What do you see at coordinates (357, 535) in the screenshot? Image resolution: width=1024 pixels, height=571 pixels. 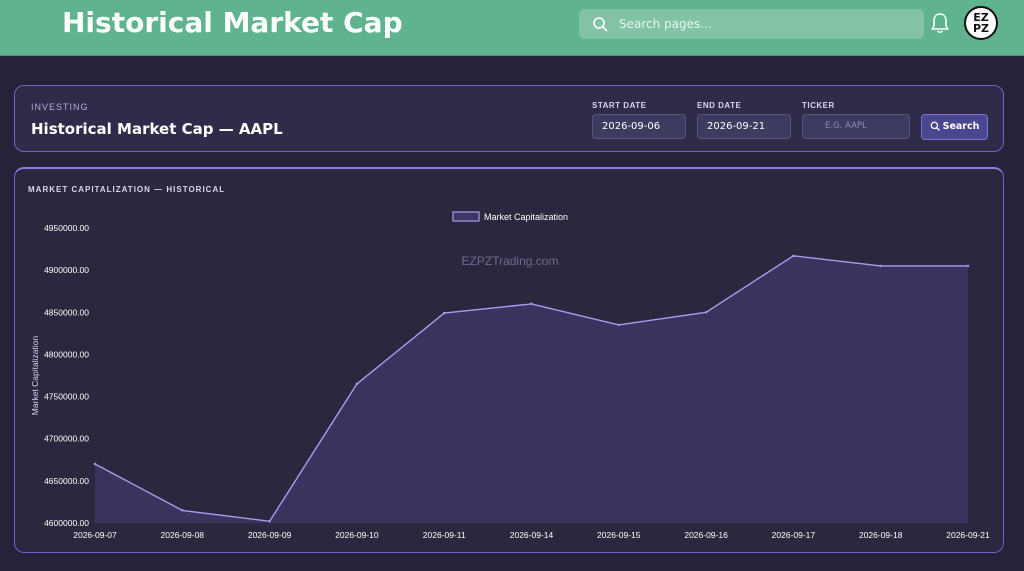 I see `x-tick-label: 2026-09-10` at bounding box center [357, 535].